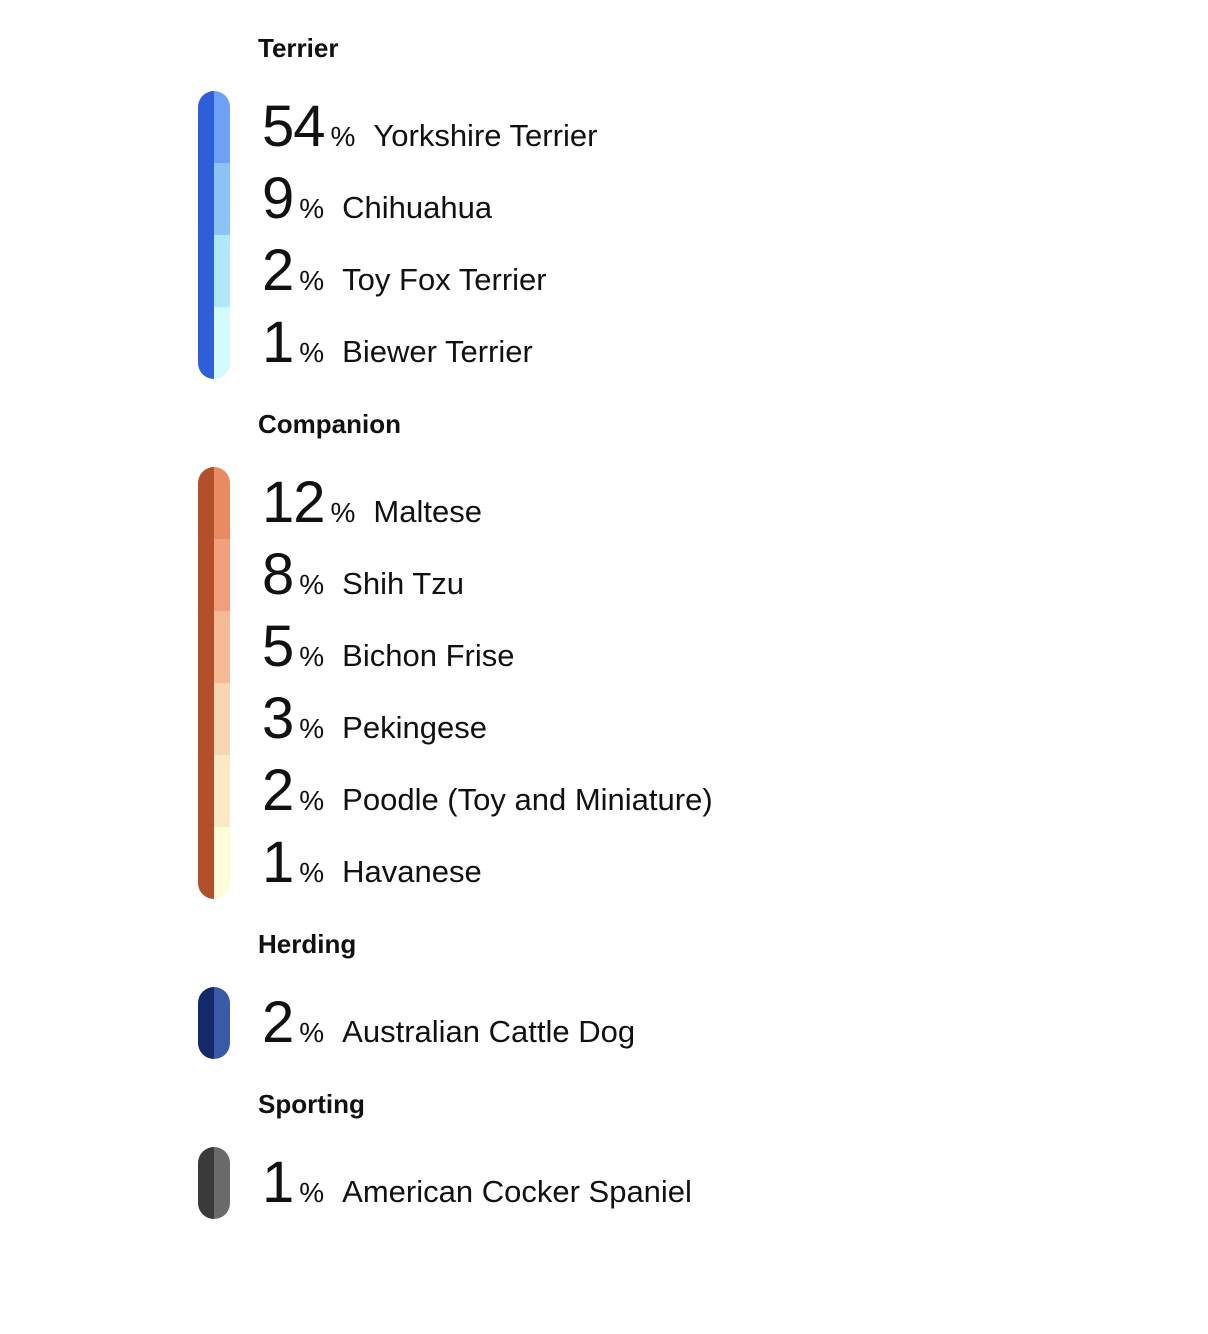  I want to click on breed-name: Shih Tzu, so click(403, 583).